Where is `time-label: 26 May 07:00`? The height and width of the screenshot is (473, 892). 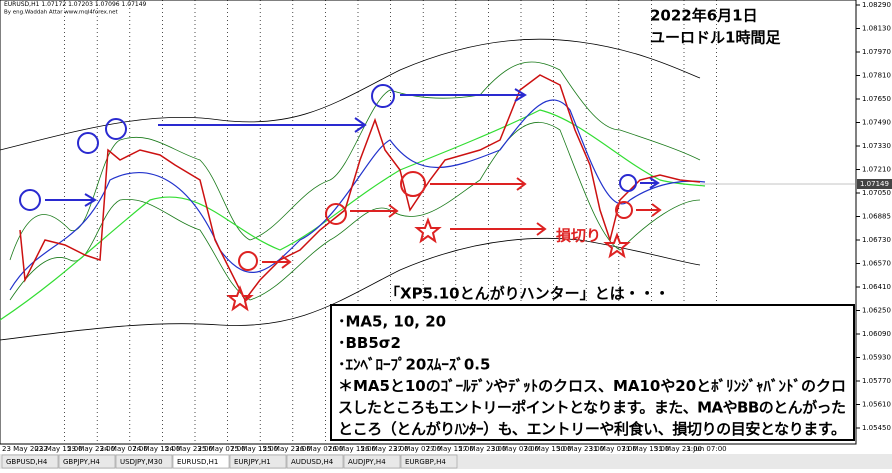 time-label: 26 May 07:00 is located at coordinates (319, 449).